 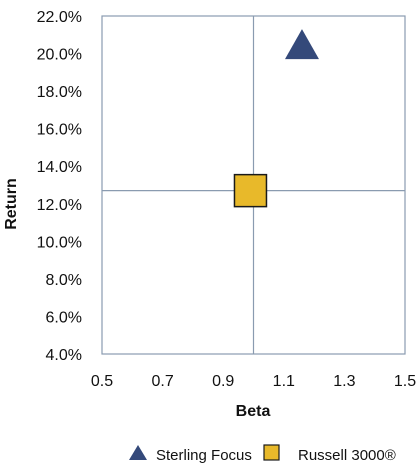 I want to click on y-tick-label: 4.0%, so click(x=64, y=355).